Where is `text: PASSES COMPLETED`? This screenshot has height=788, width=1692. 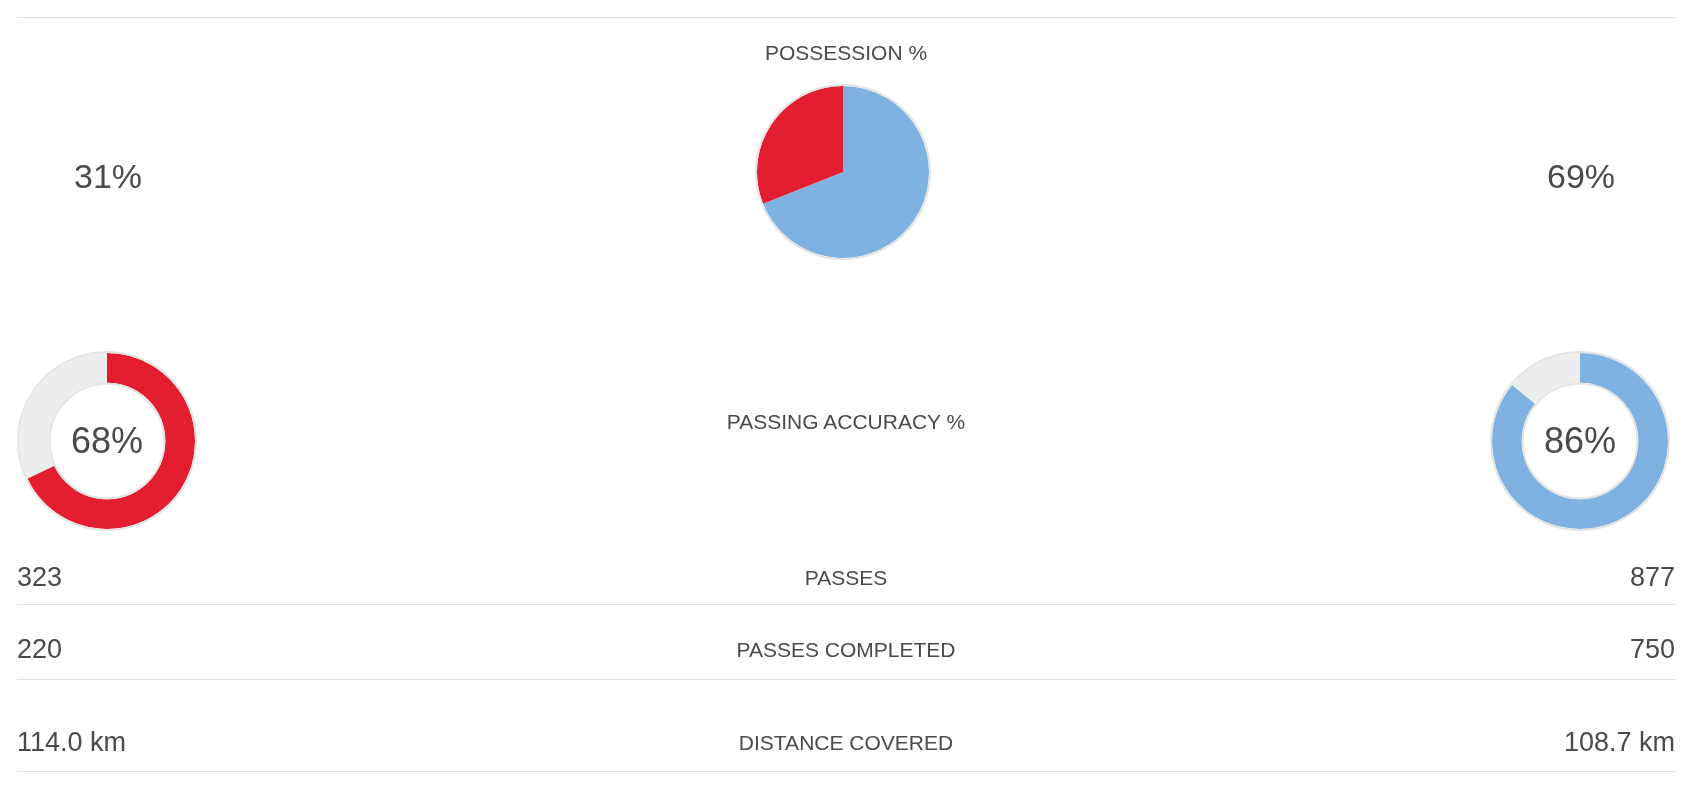 text: PASSES COMPLETED is located at coordinates (846, 649).